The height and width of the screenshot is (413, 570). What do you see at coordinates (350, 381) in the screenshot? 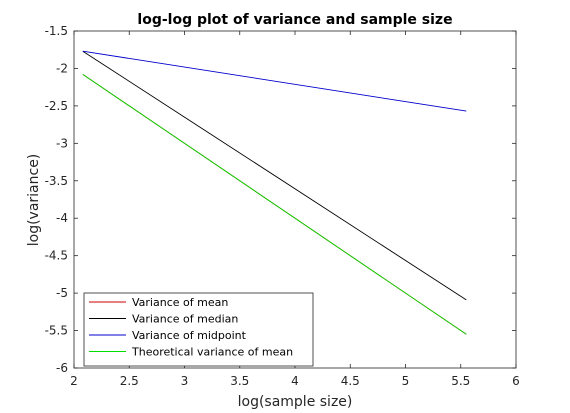
I see `x-tick-label: 4.5` at bounding box center [350, 381].